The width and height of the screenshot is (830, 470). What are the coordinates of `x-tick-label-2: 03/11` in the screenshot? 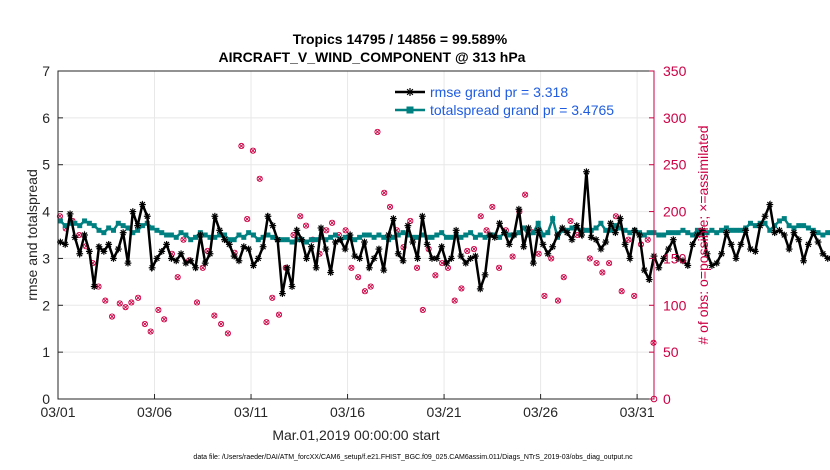 It's located at (251, 412).